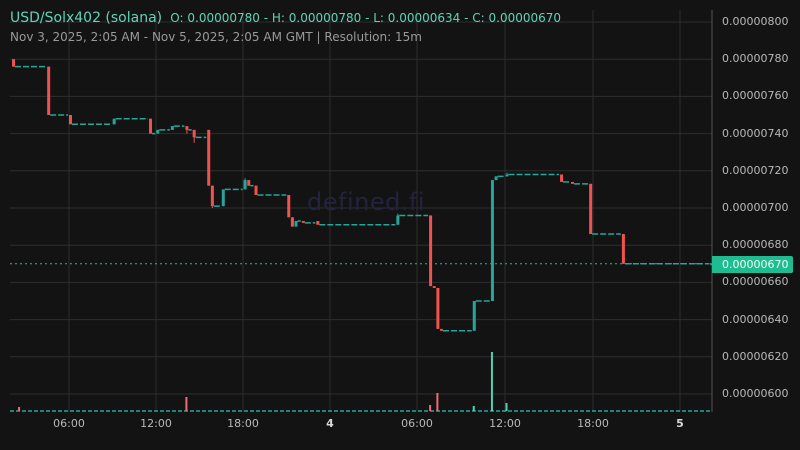 This screenshot has width=800, height=450. Describe the element at coordinates (755, 21) in the screenshot. I see `price-tick-label: 0.00000800` at that location.